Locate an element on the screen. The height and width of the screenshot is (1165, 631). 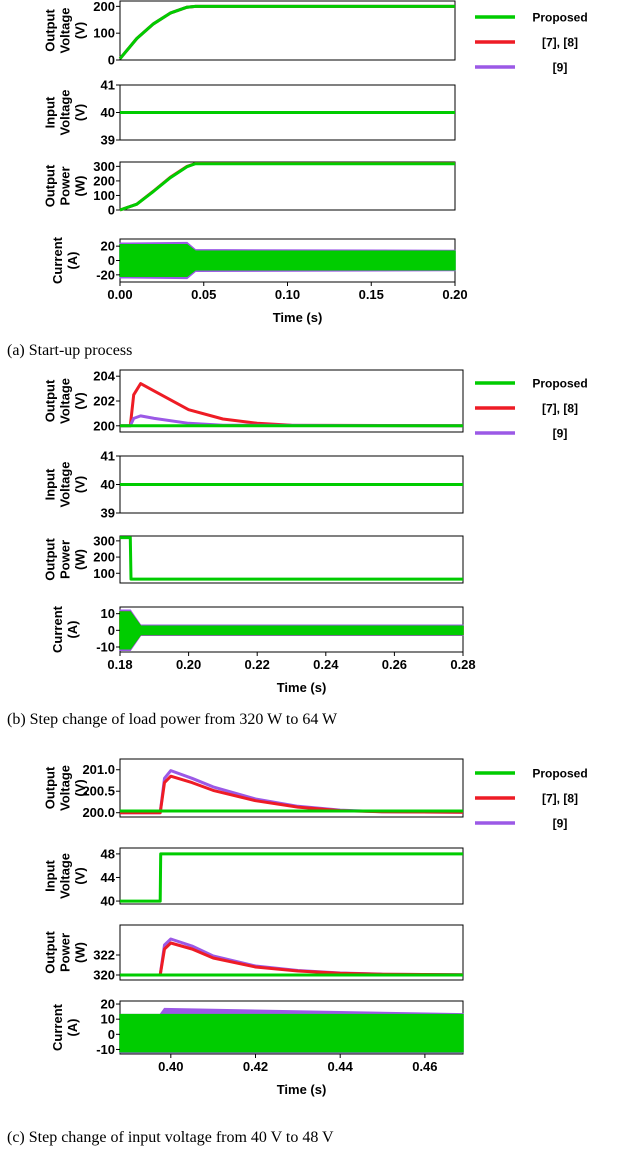
x-tick-label: 0.22 is located at coordinates (257, 664).